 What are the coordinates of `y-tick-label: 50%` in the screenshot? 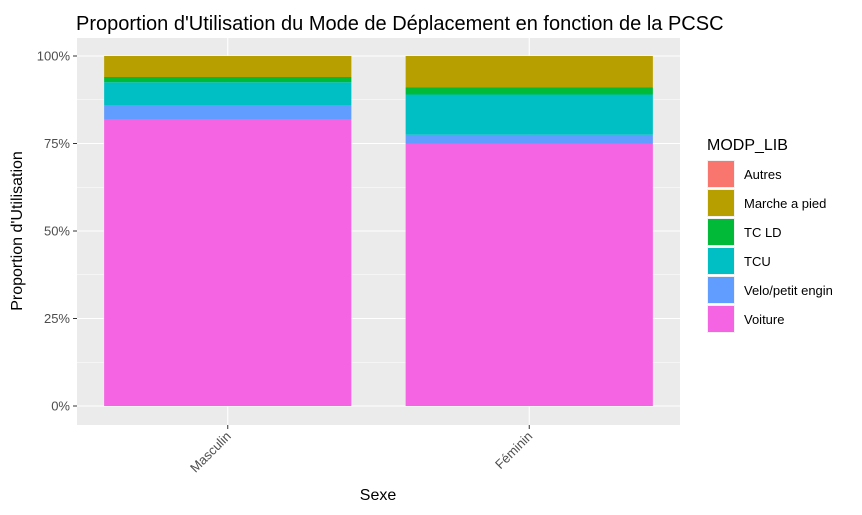 It's located at (57, 231).